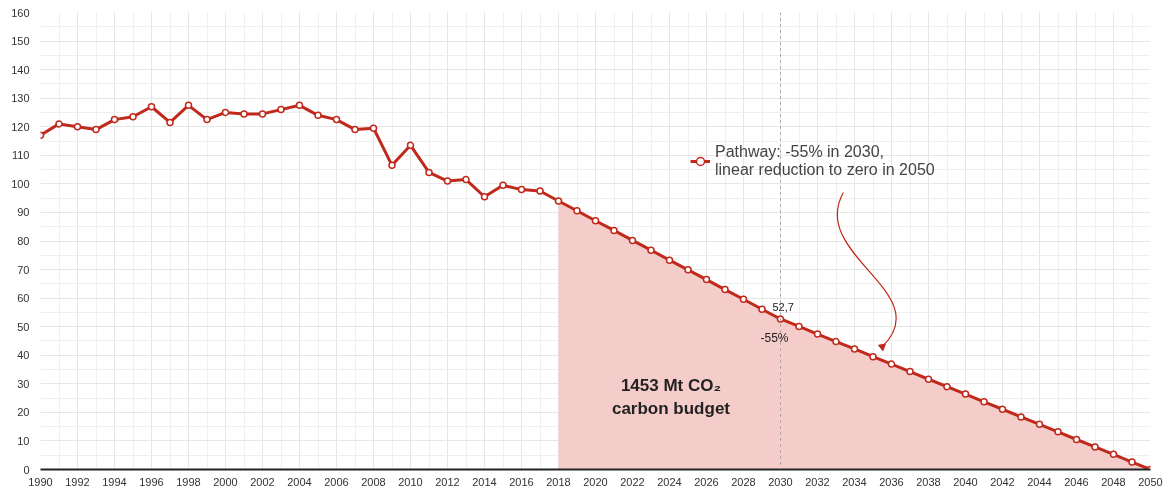 Image resolution: width=1175 pixels, height=493 pixels. I want to click on x-tick-label: 1998, so click(188, 481).